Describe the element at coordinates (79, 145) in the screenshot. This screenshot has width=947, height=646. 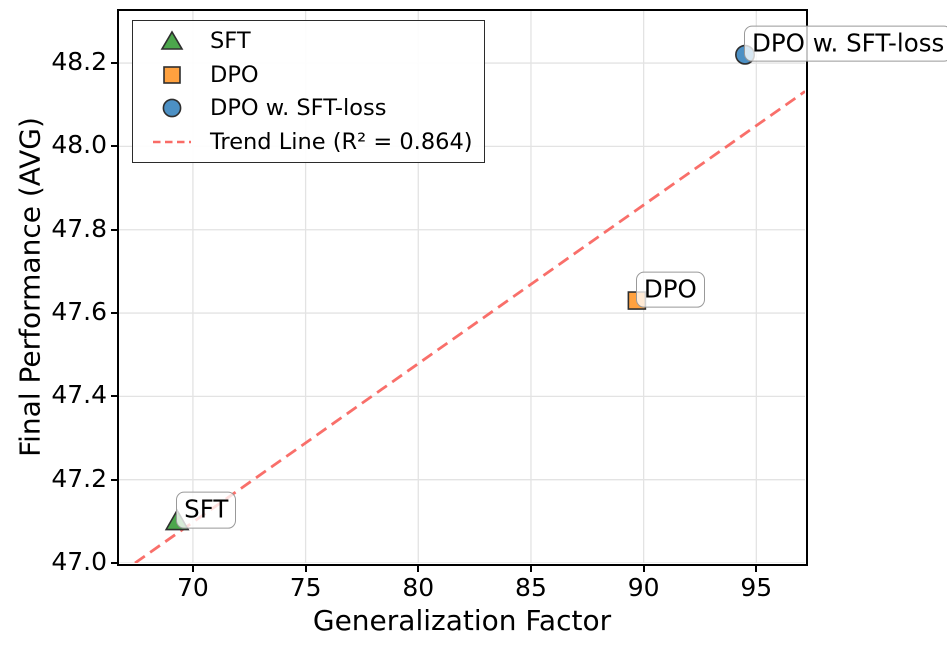
I see `y-tick-label: 48.0` at that location.